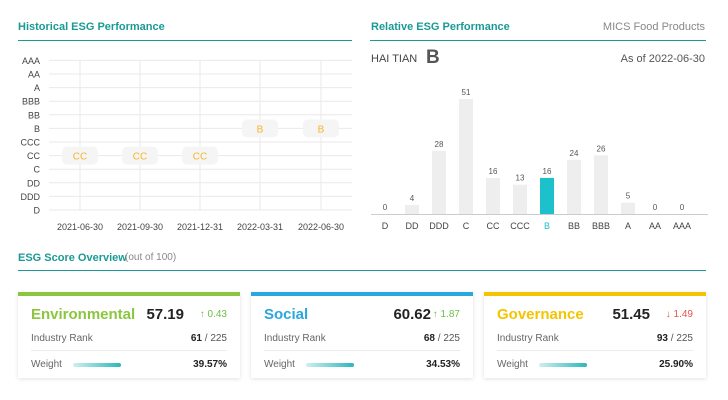 The height and width of the screenshot is (400, 728). I want to click on industry-rank-row: Industry Rank 61 / 225, so click(129, 338).